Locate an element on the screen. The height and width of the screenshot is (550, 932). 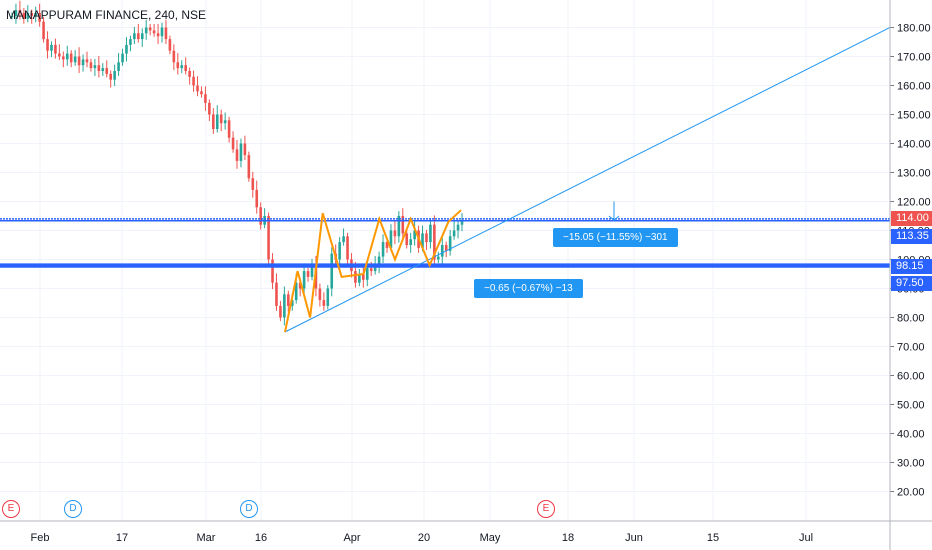
x-tick-label: 15 is located at coordinates (713, 538).